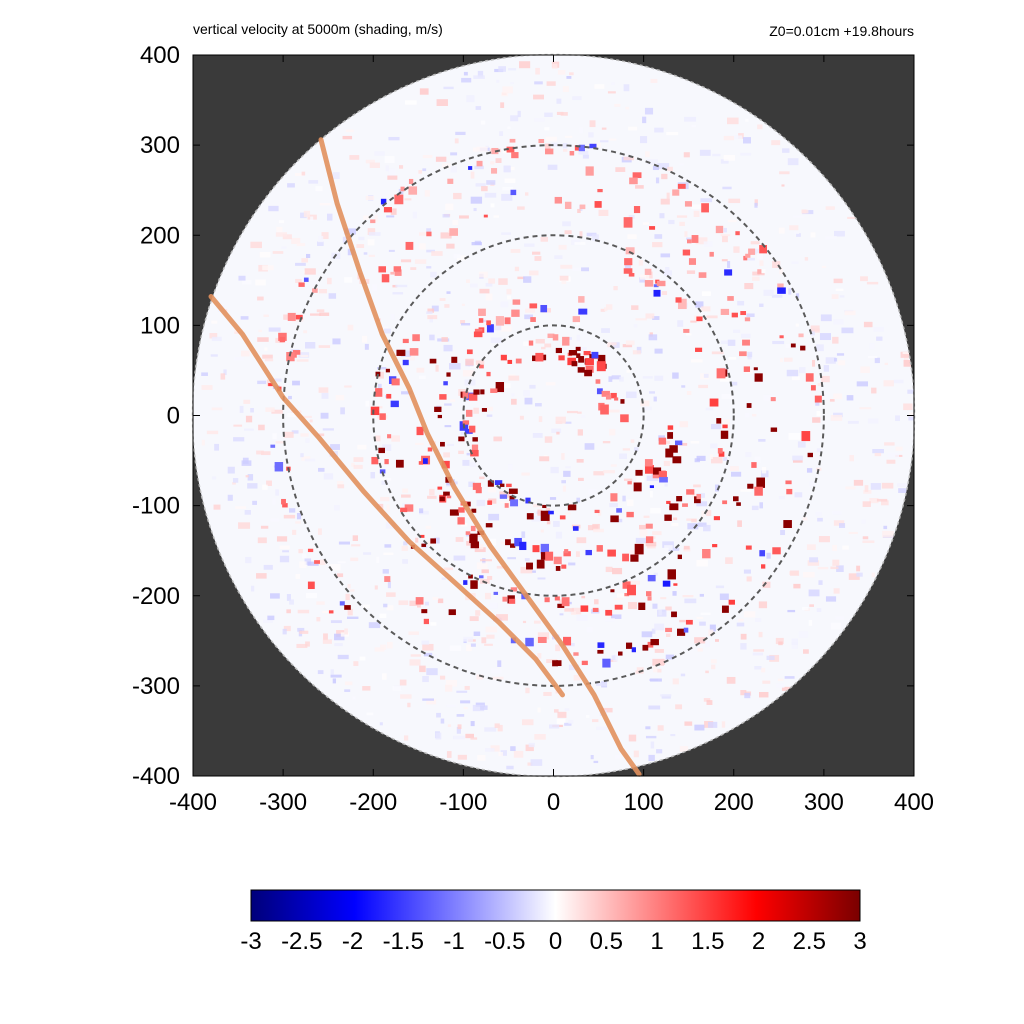 The image size is (1024, 1024). I want to click on x-tick-label: -300, so click(283, 802).